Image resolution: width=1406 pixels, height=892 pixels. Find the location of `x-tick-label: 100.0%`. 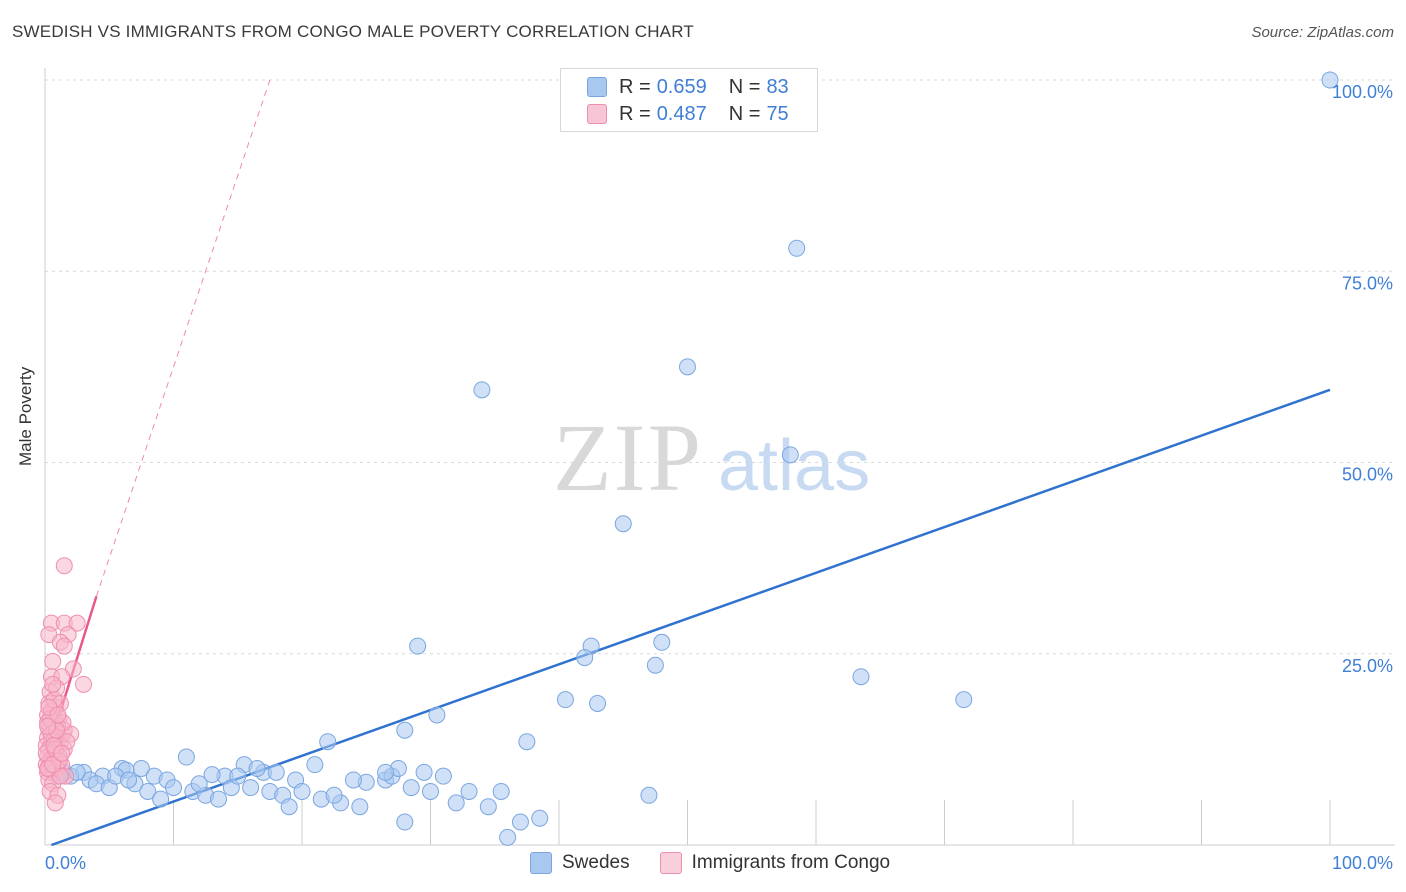

x-tick-label: 100.0% is located at coordinates (1362, 863).